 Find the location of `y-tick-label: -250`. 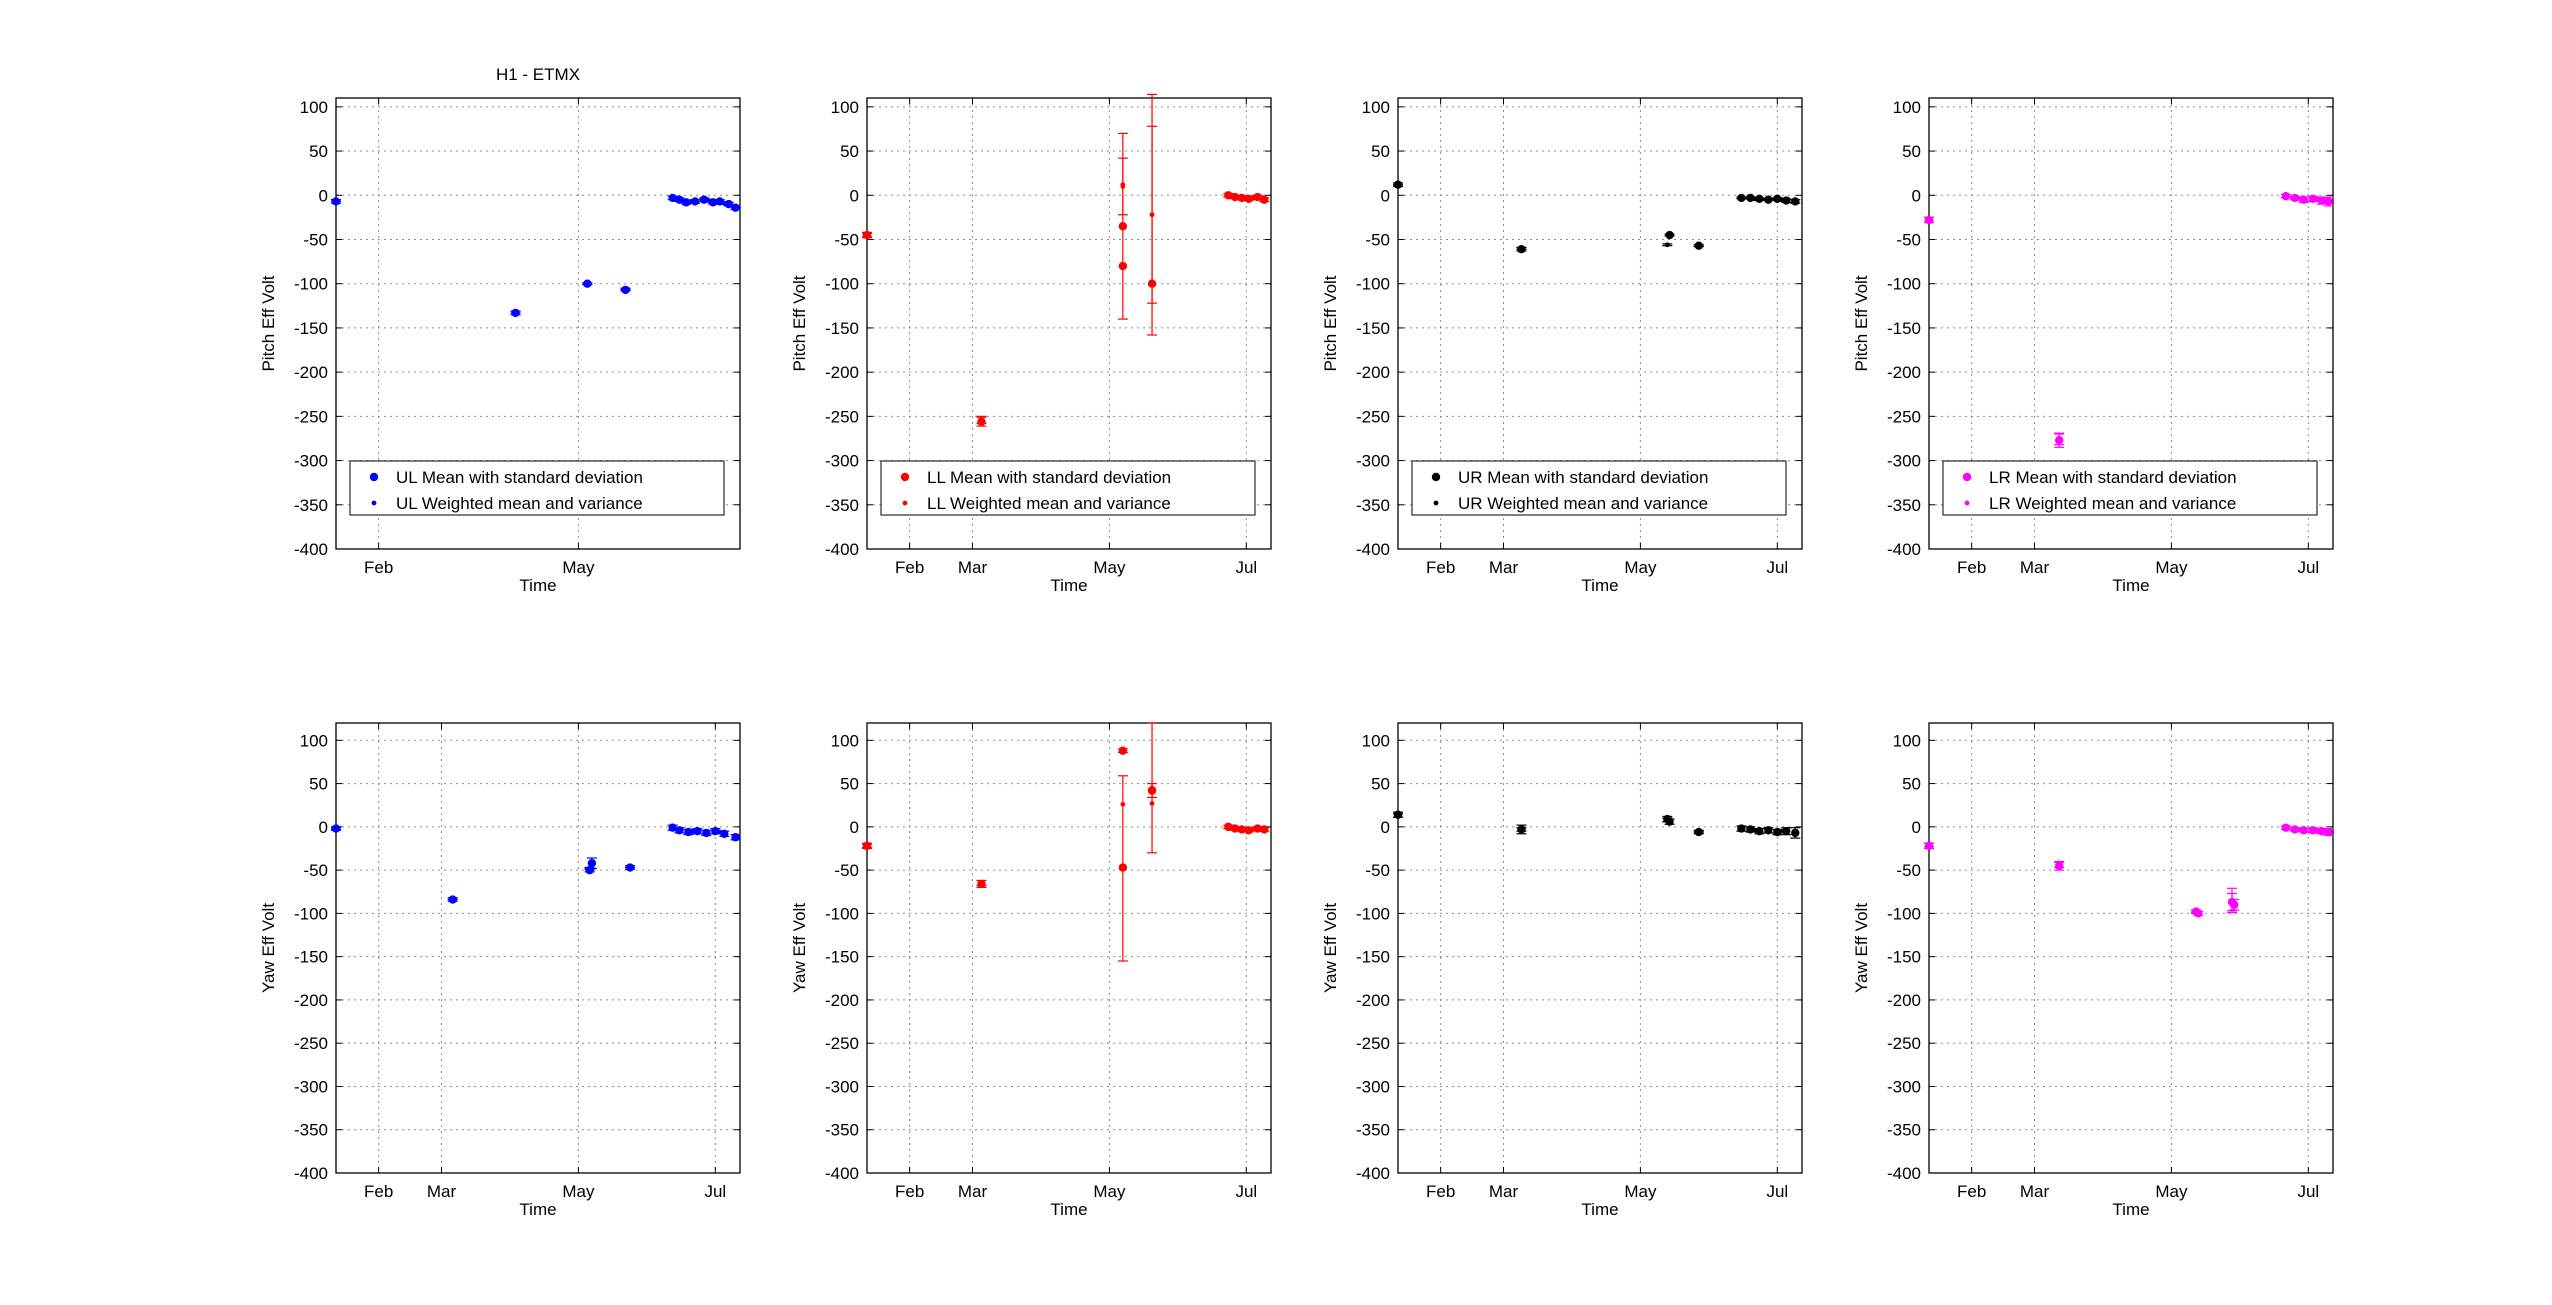

y-tick-label: -250 is located at coordinates (311, 416).